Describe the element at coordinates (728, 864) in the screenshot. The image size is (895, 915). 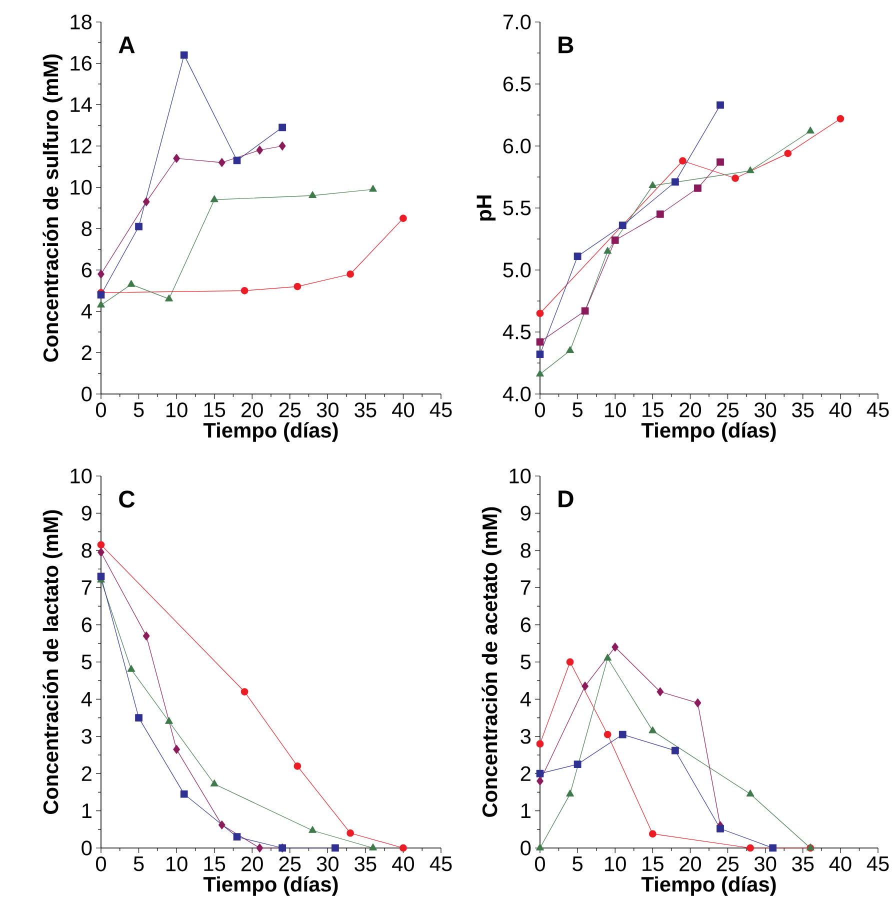
I see `x-tick-label: 25` at that location.